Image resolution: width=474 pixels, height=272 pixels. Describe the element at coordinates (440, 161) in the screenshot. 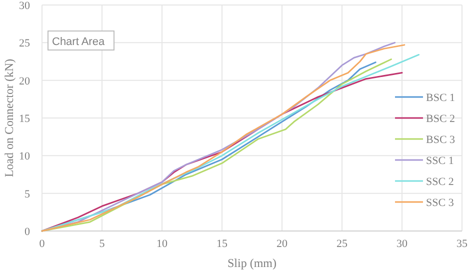

I see `legend-label: SSC 1` at that location.